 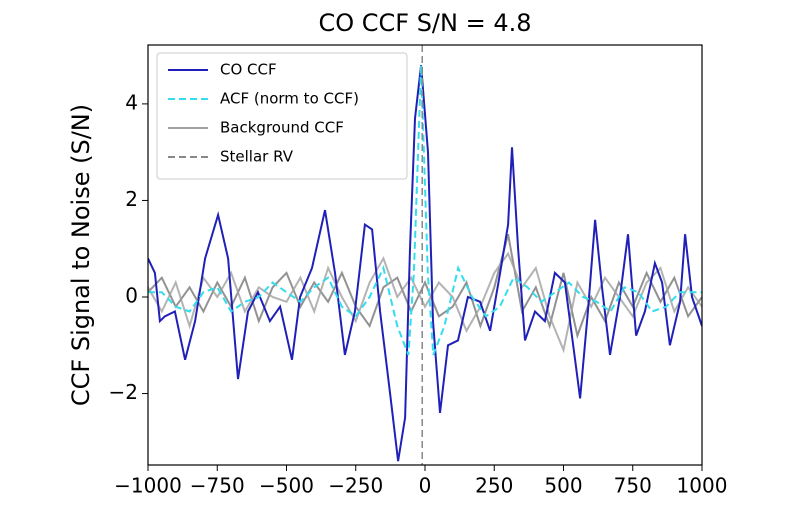 I want to click on x-tick-label: −500, so click(x=286, y=486).